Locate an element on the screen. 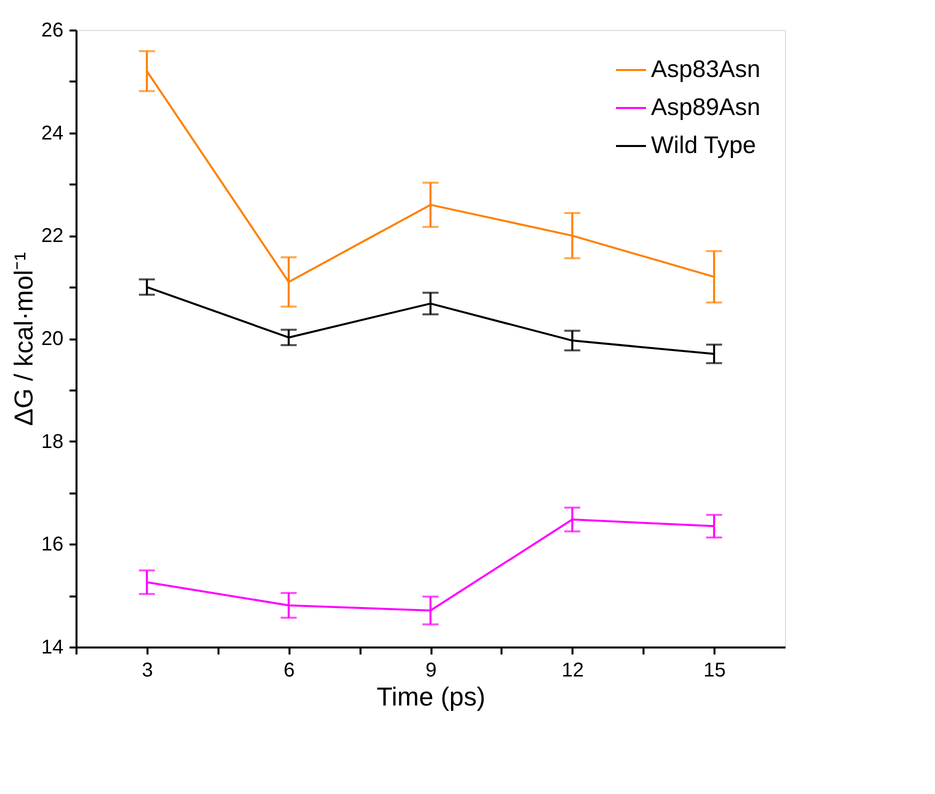  x-tick-label: 3 is located at coordinates (147, 671).